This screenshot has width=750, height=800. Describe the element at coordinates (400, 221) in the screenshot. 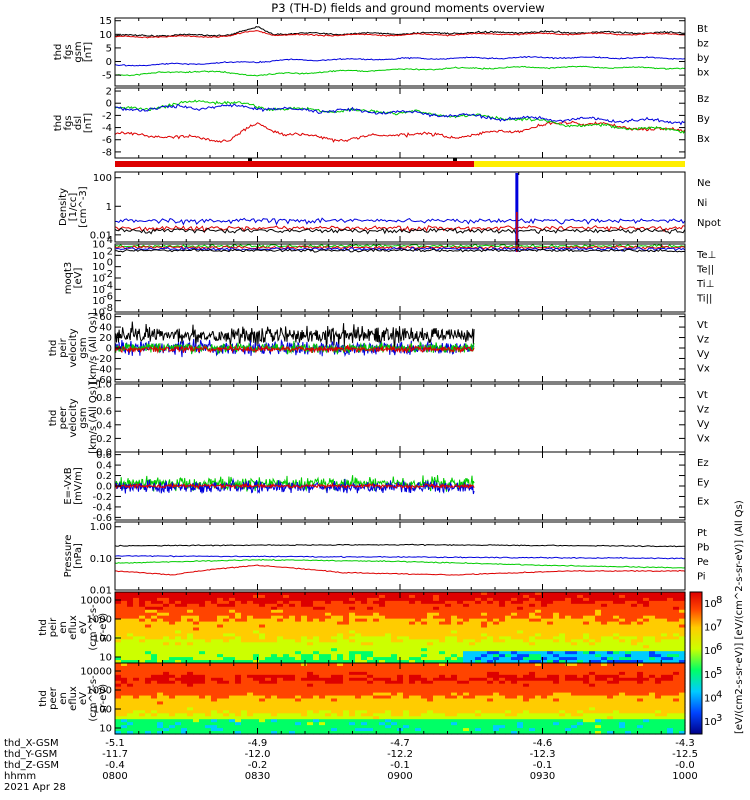

I see `density-series-Npot` at that location.